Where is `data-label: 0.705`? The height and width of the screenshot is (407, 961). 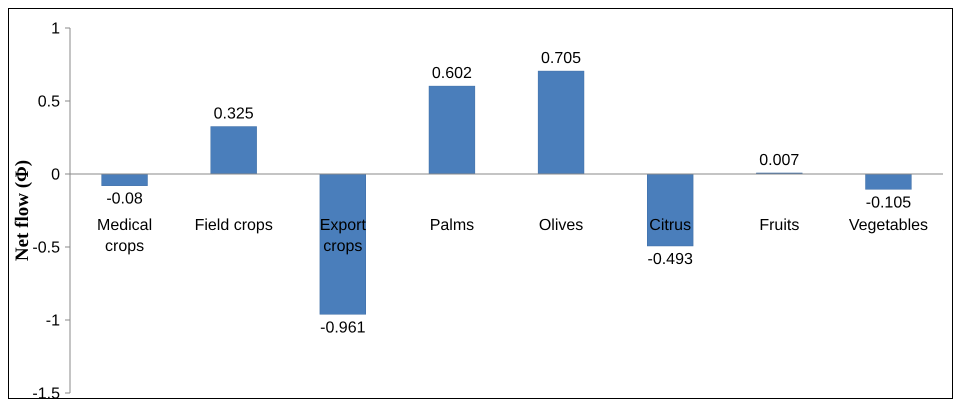 data-label: 0.705 is located at coordinates (561, 59).